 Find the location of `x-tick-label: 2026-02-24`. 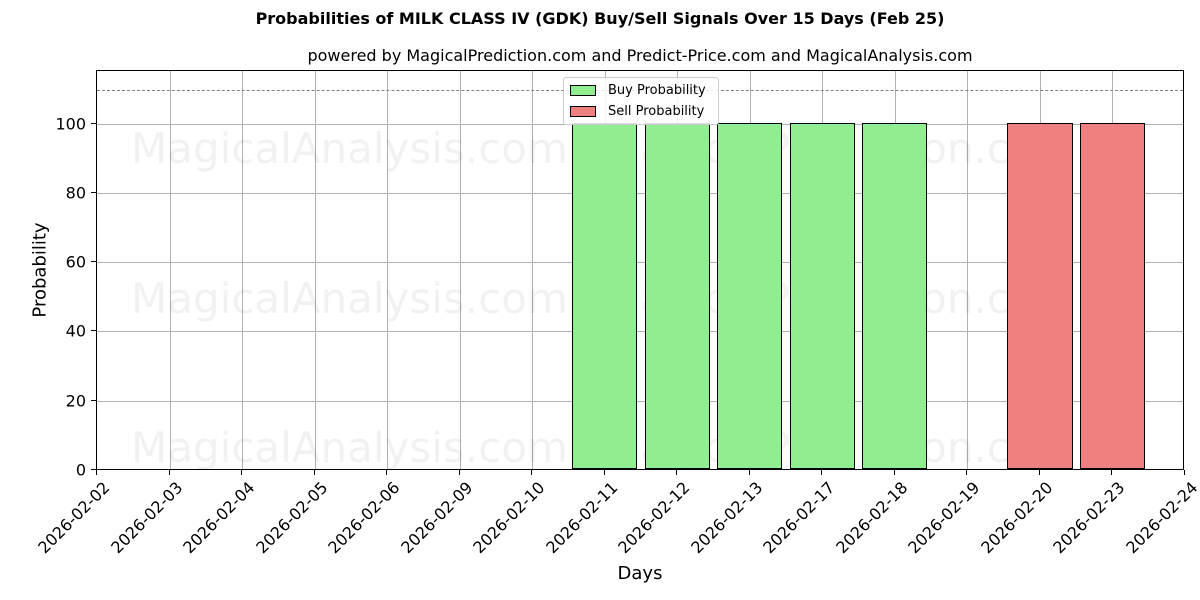

x-tick-label: 2026-02-24 is located at coordinates (1161, 518).